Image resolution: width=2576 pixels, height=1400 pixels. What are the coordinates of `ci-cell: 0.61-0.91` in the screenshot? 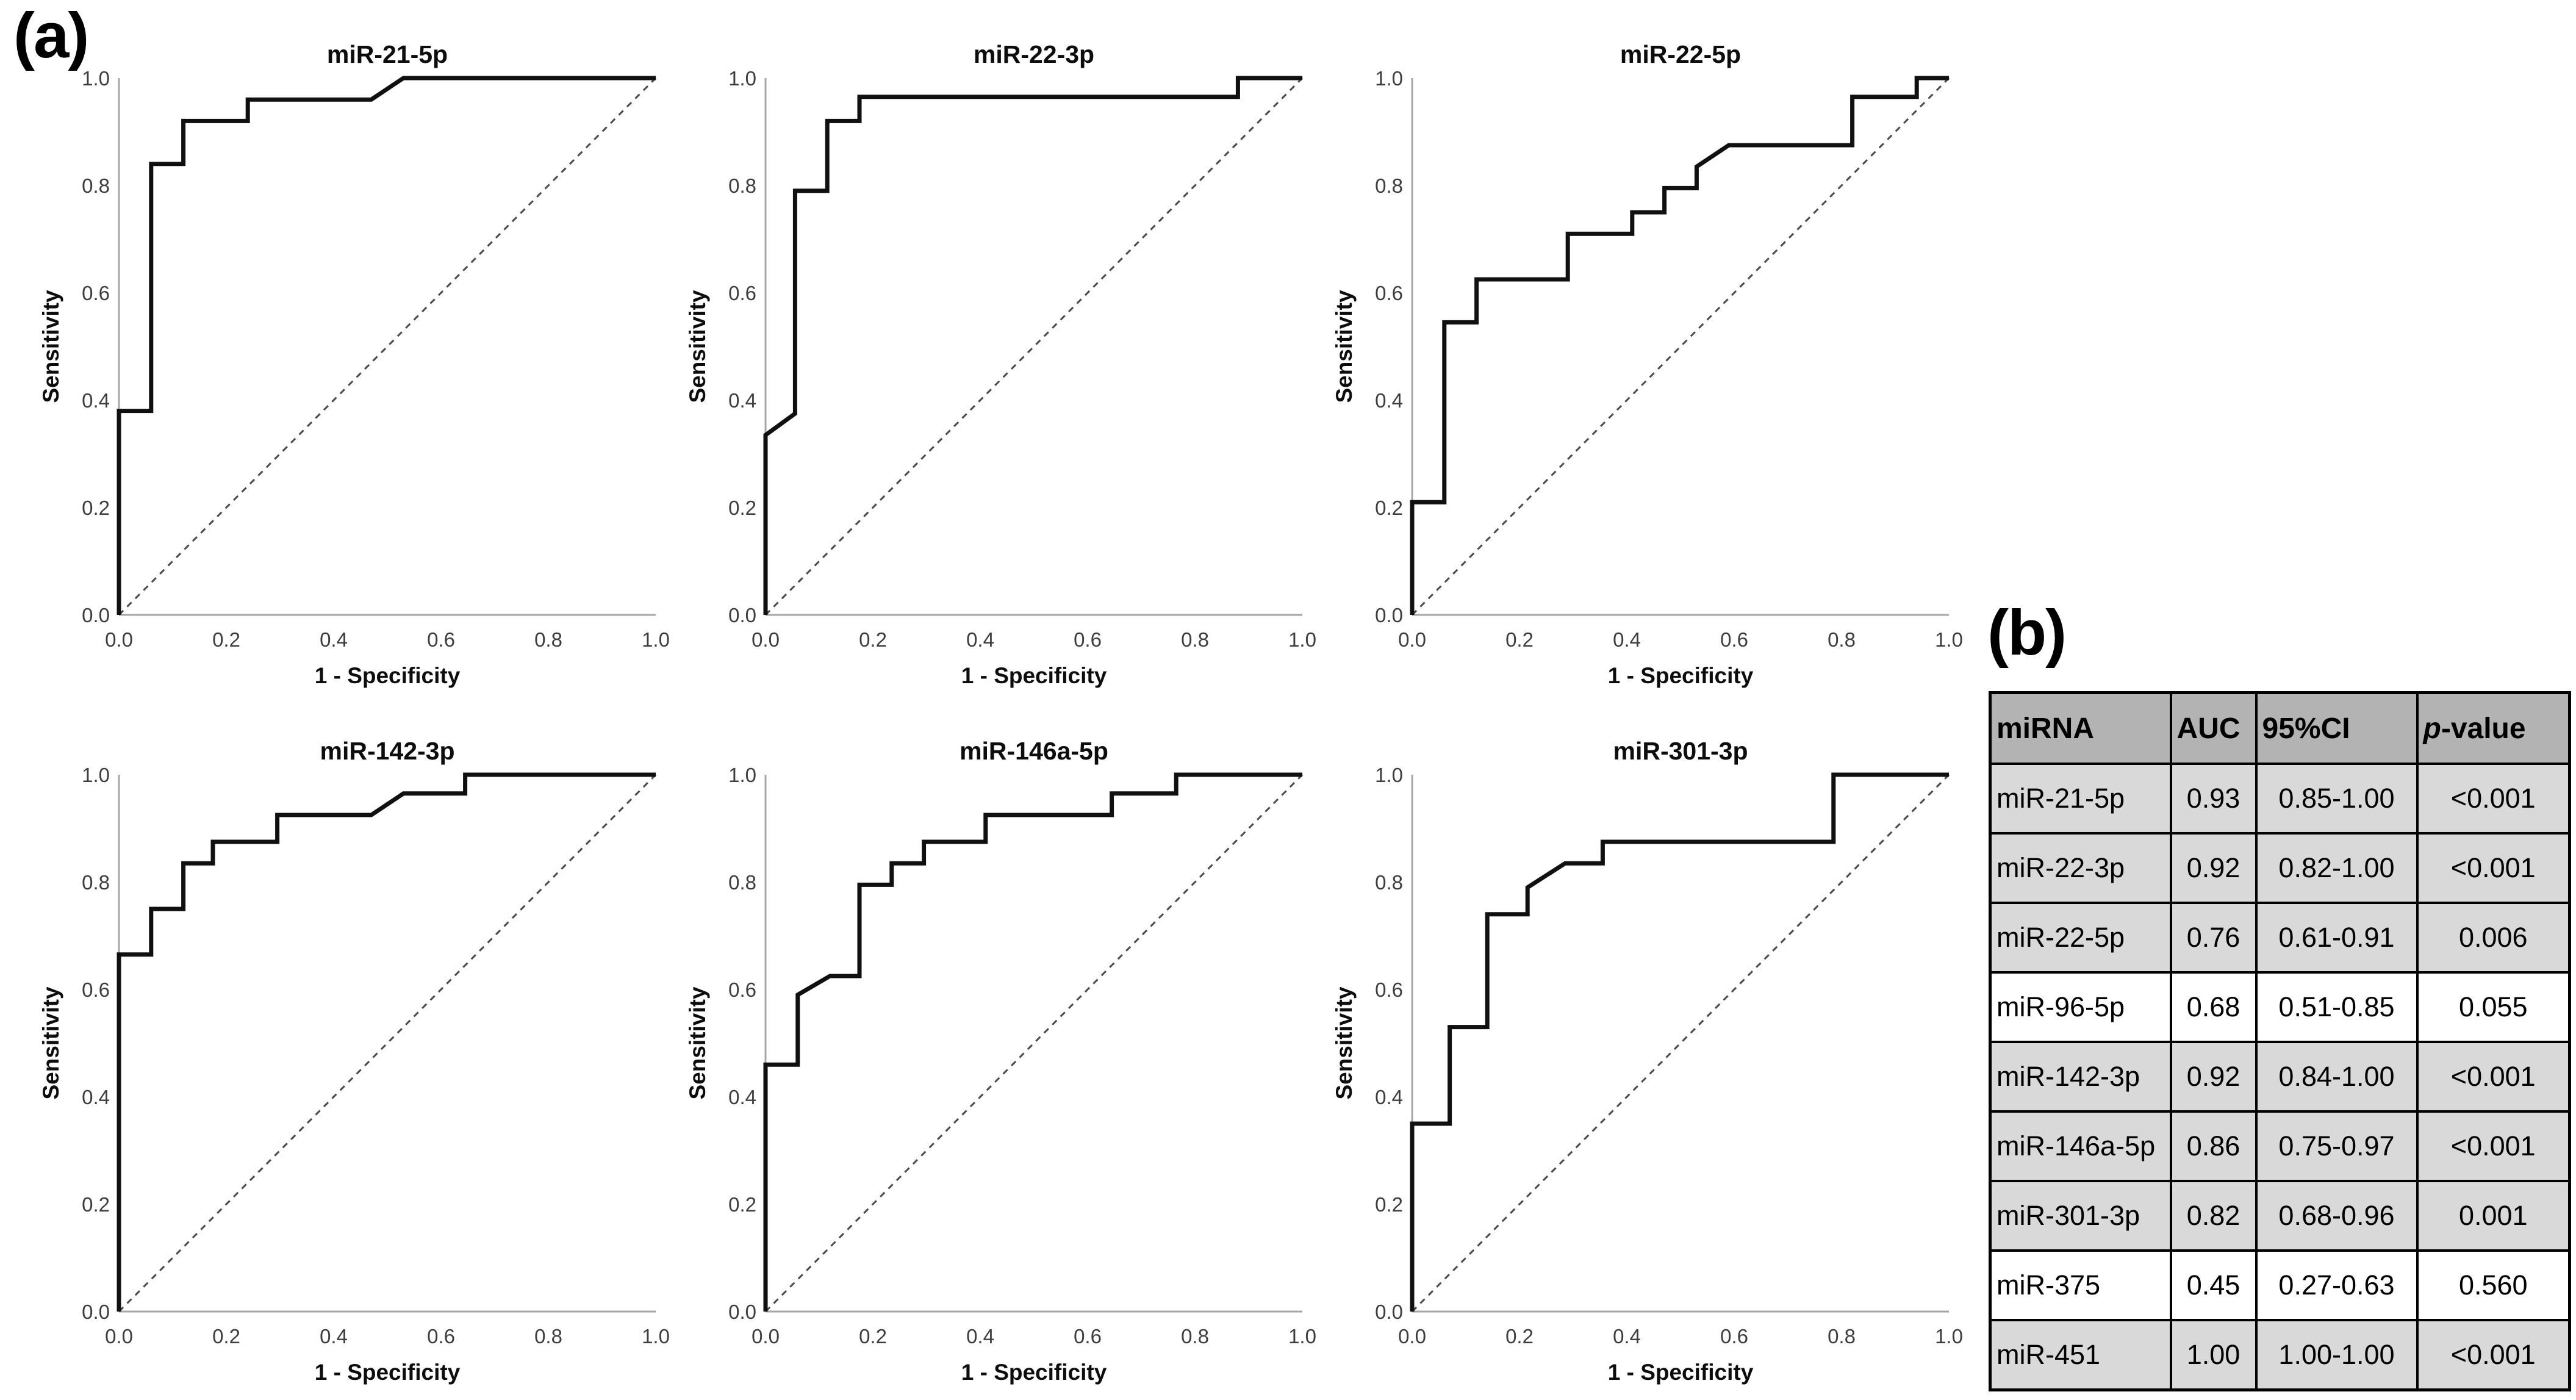 It's located at (2337, 938).